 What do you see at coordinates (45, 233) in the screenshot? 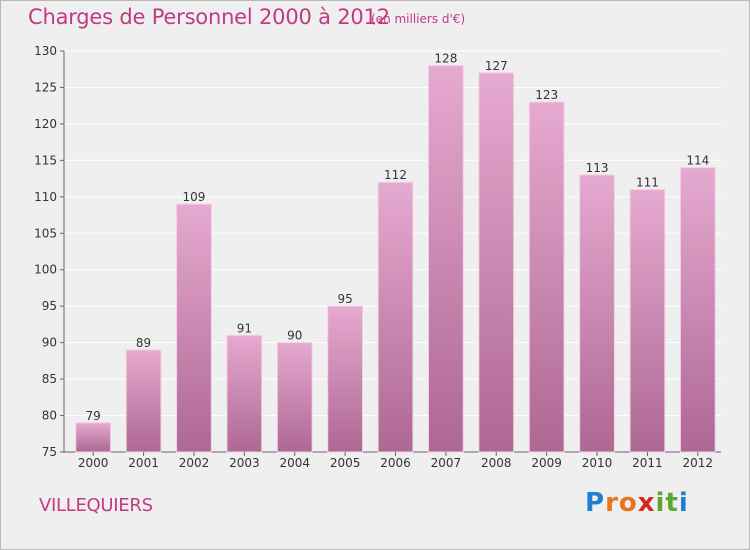
I see `y-tick-label: 105` at bounding box center [45, 233].